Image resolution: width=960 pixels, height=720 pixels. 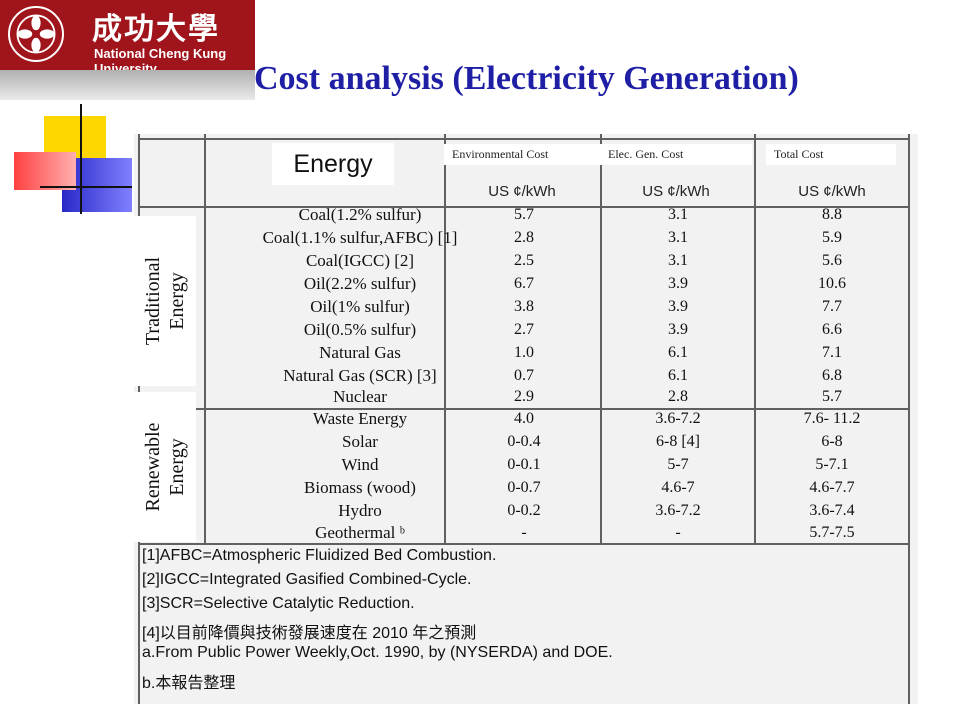 What do you see at coordinates (360, 352) in the screenshot?
I see `energy-name: Natural Gas` at bounding box center [360, 352].